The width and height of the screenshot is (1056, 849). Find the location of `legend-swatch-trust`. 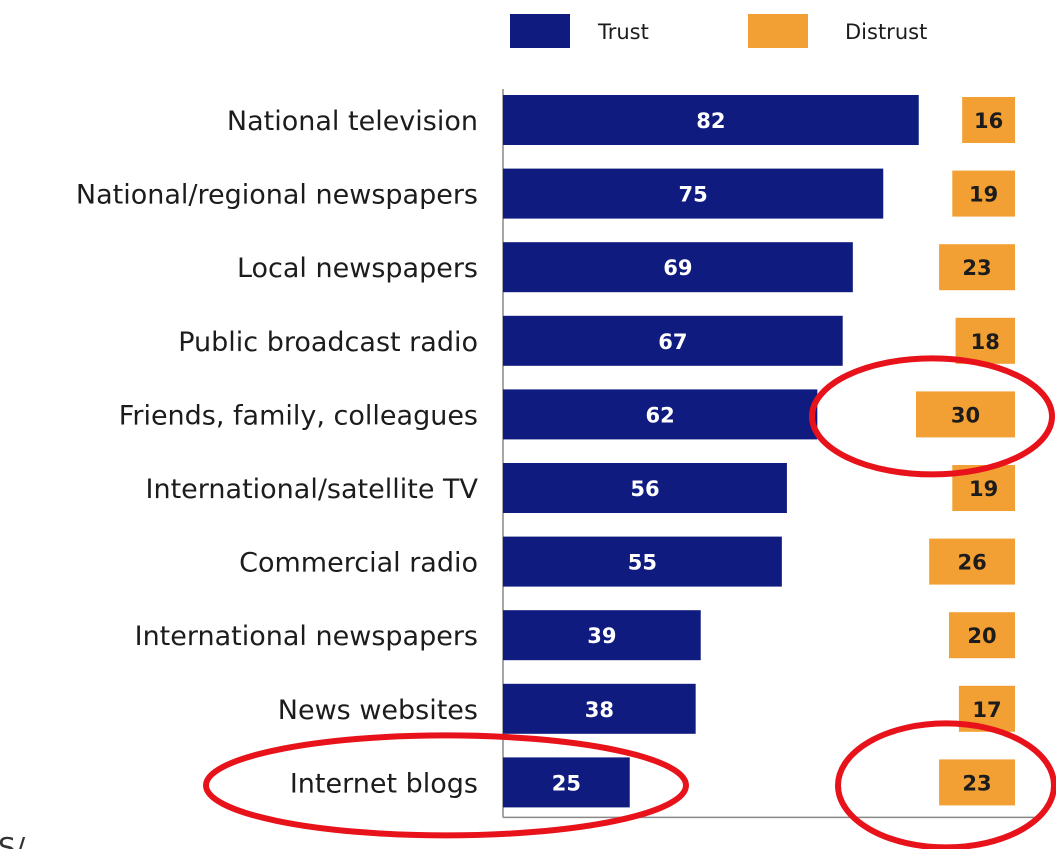

legend-swatch-trust is located at coordinates (540, 31).